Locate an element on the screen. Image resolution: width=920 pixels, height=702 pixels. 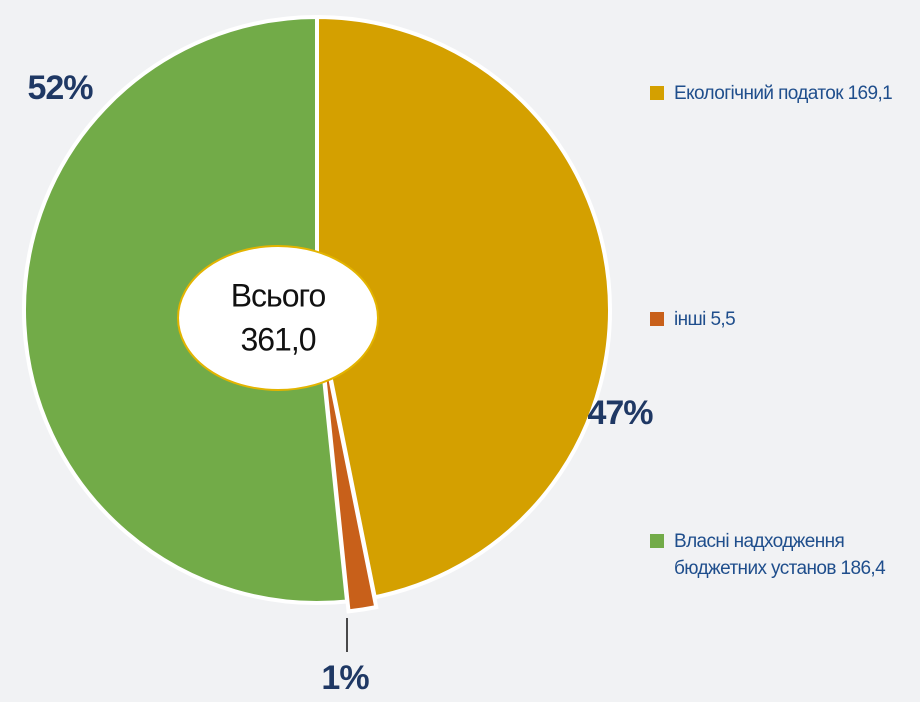
legend-value: 169,1 is located at coordinates (870, 93).